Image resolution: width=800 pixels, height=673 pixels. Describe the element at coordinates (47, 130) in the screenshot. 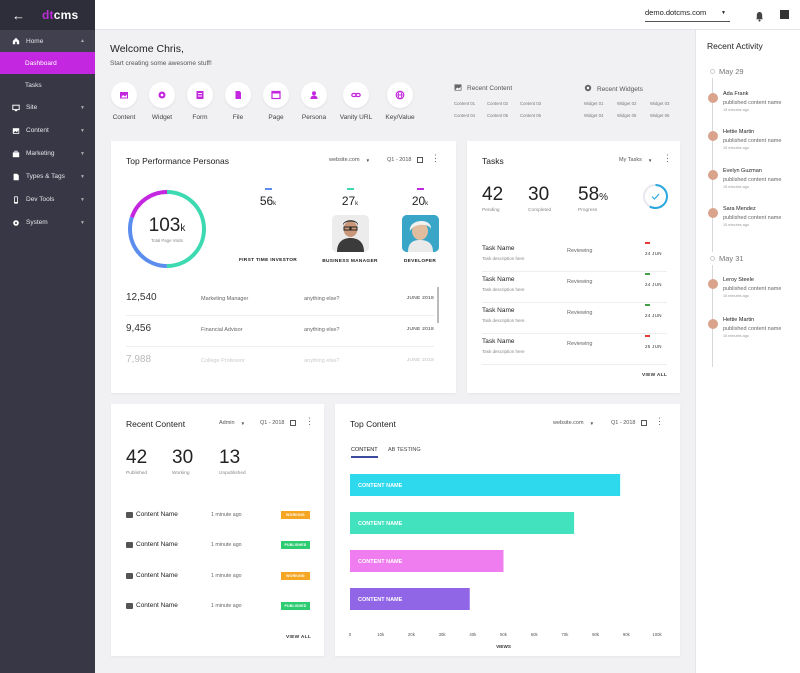

I see `sidebar-item-content: Content ▼` at that location.